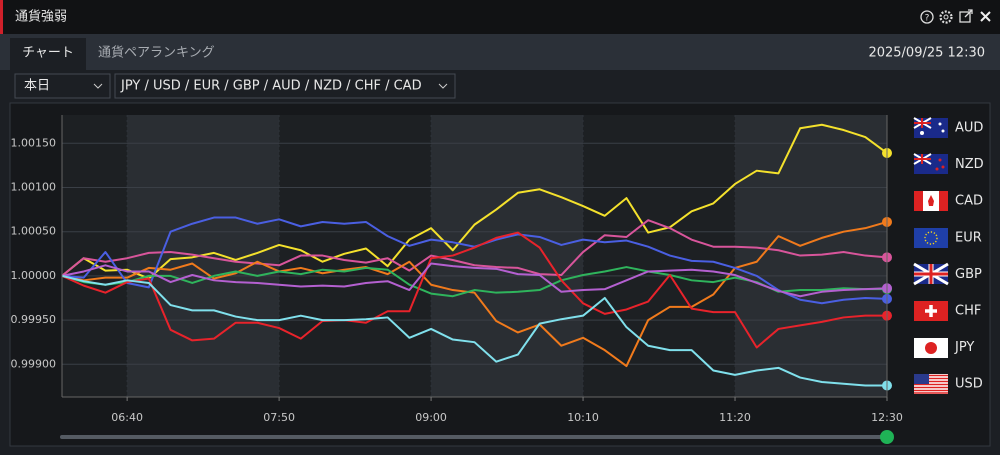 The height and width of the screenshot is (455, 1000). I want to click on legend-label: CHF, so click(968, 311).